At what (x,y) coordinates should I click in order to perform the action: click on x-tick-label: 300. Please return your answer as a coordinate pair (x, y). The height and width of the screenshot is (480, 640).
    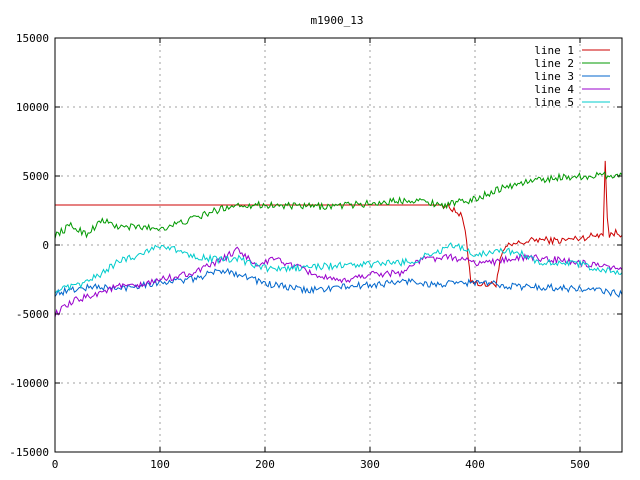
    Looking at the image, I should click on (370, 464).